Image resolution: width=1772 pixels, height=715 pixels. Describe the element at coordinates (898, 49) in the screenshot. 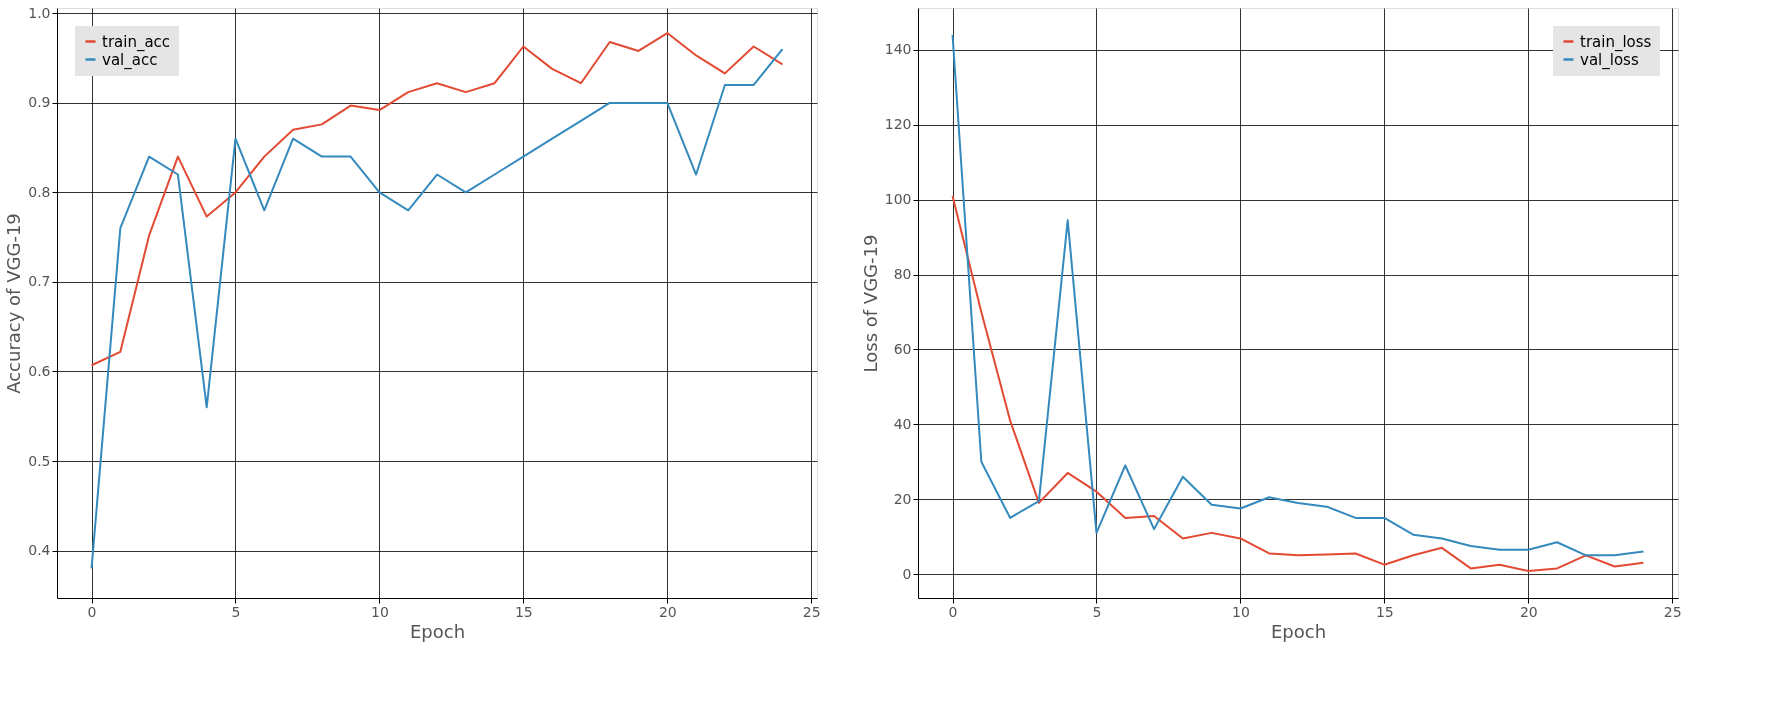

I see `y-tick-label: 140` at that location.